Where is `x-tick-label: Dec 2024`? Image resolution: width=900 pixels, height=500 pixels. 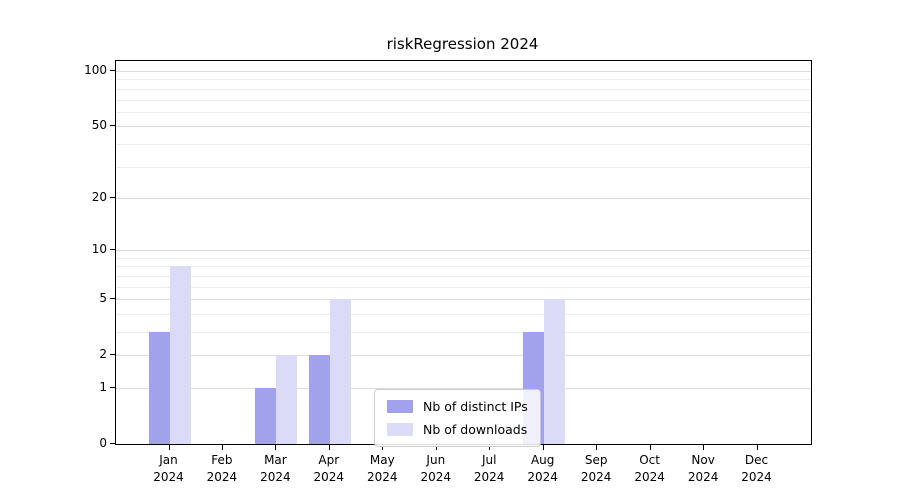 x-tick-label: Dec 2024 is located at coordinates (756, 468).